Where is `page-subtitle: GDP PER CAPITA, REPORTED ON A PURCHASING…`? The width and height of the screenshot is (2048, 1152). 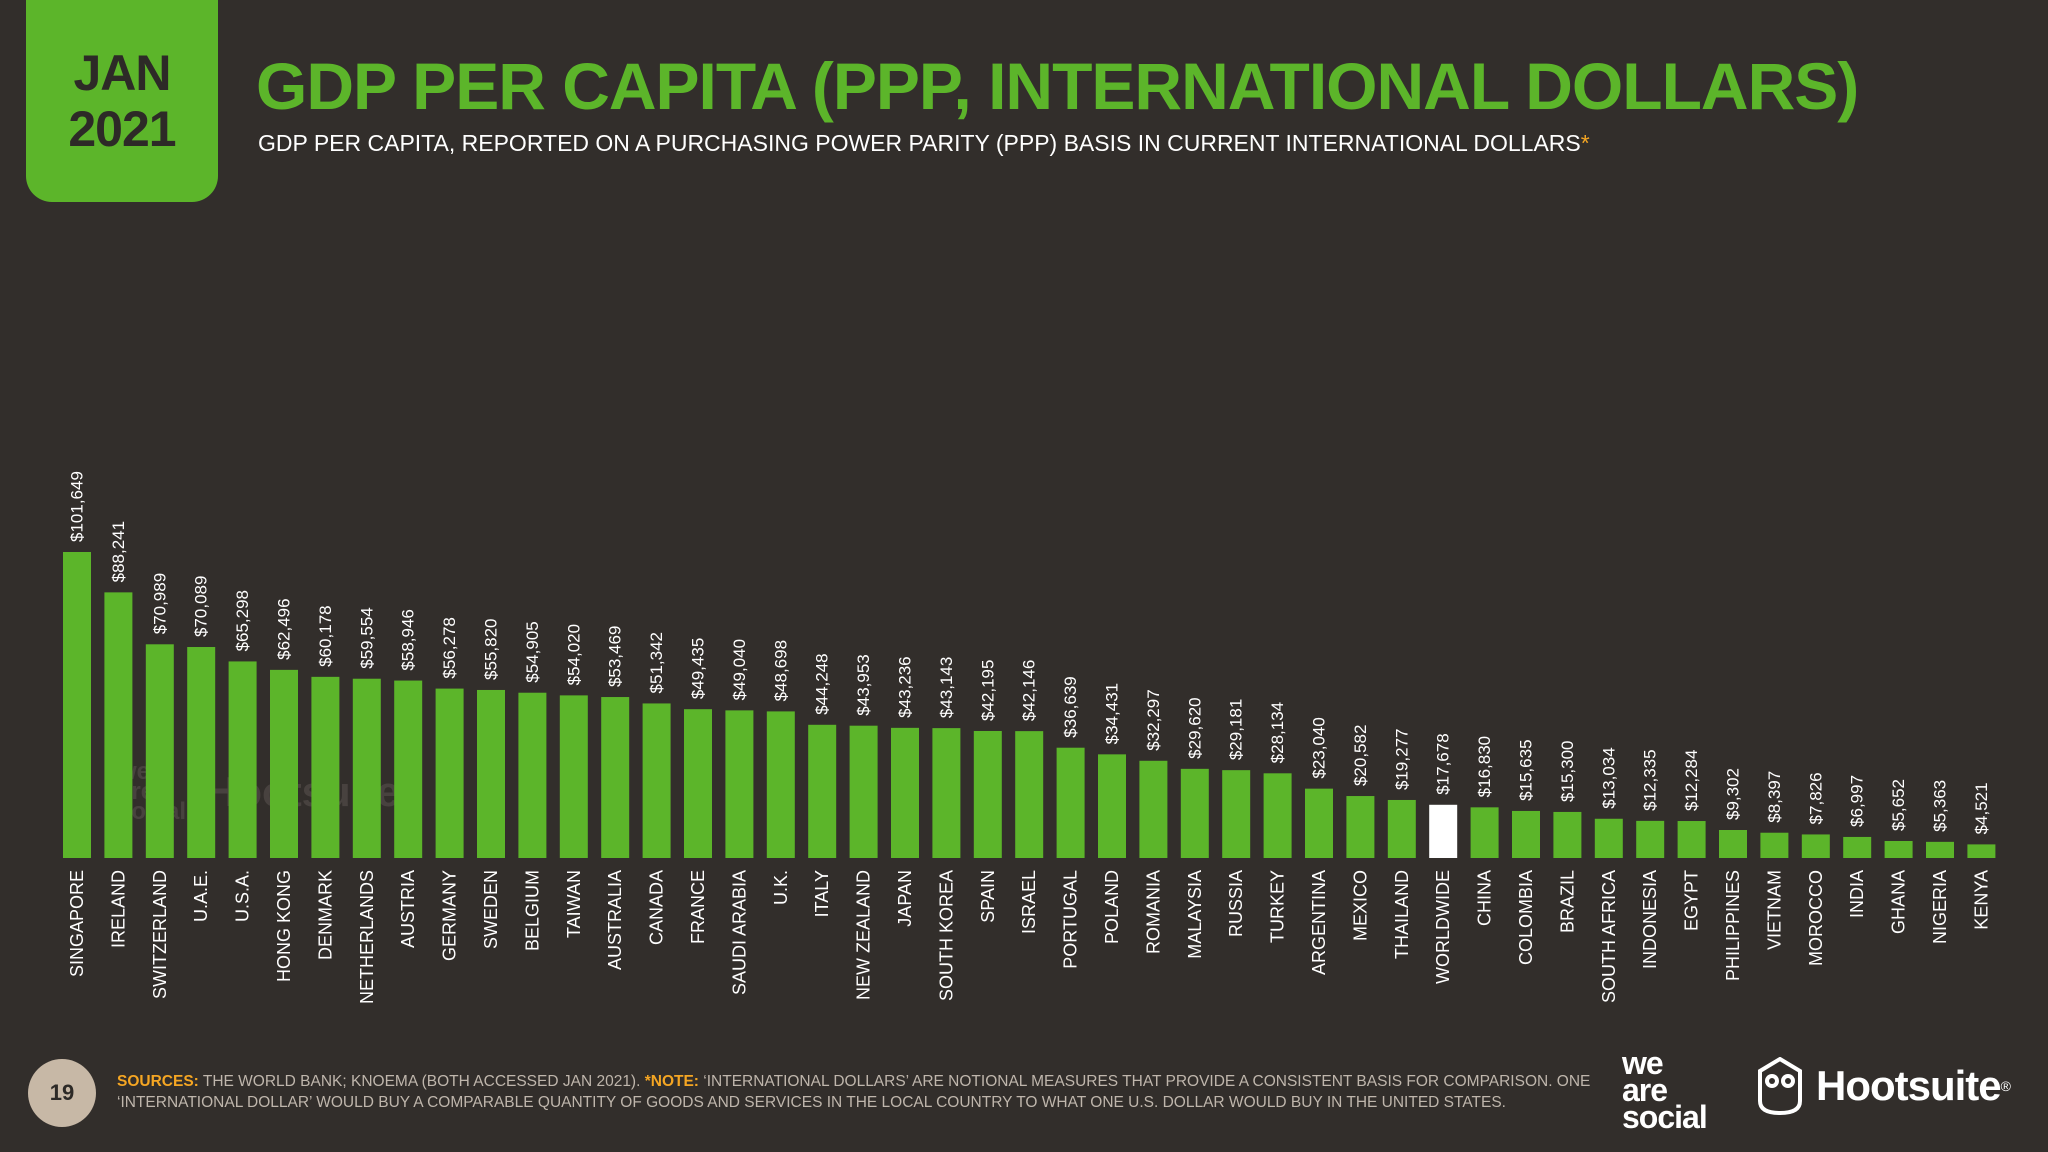
page-subtitle: GDP PER CAPITA, REPORTED ON A PURCHASING… is located at coordinates (924, 143).